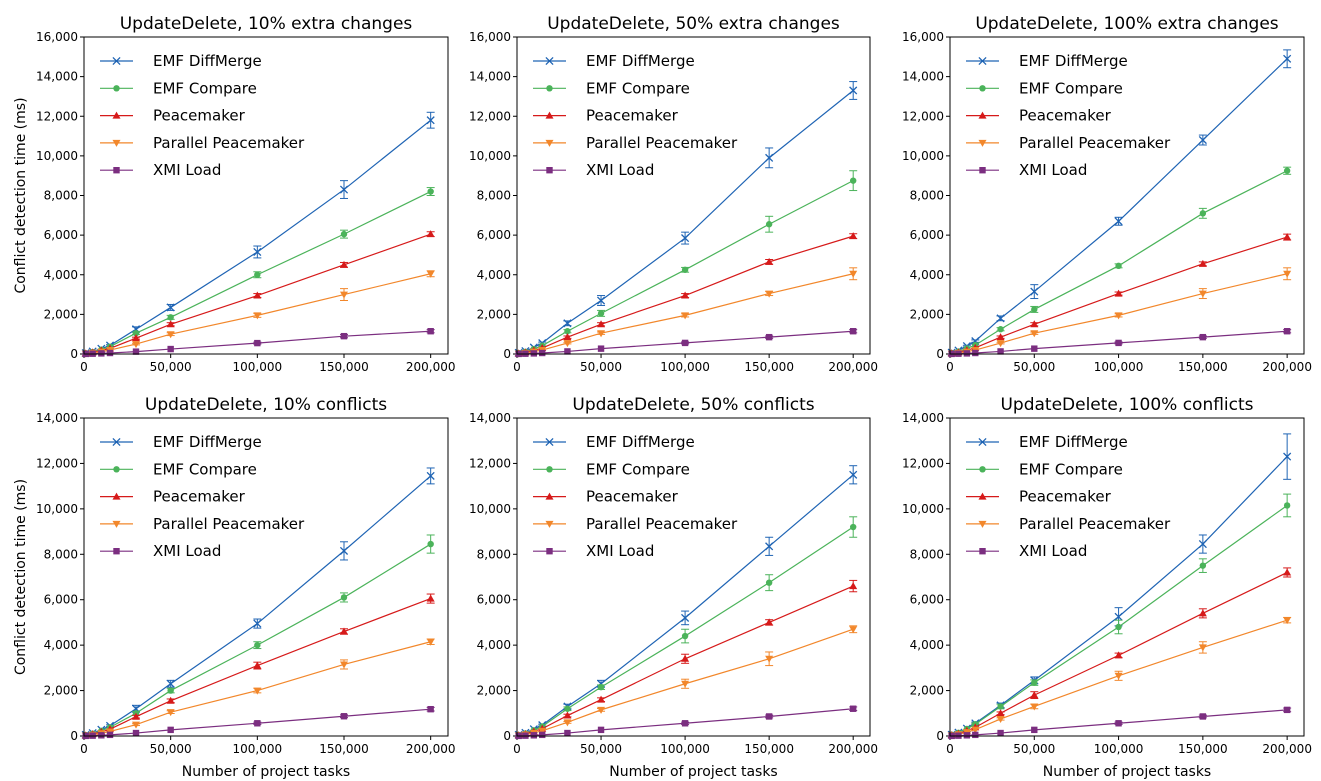  I want to click on y-tick-label: 16,000, so click(57, 37).